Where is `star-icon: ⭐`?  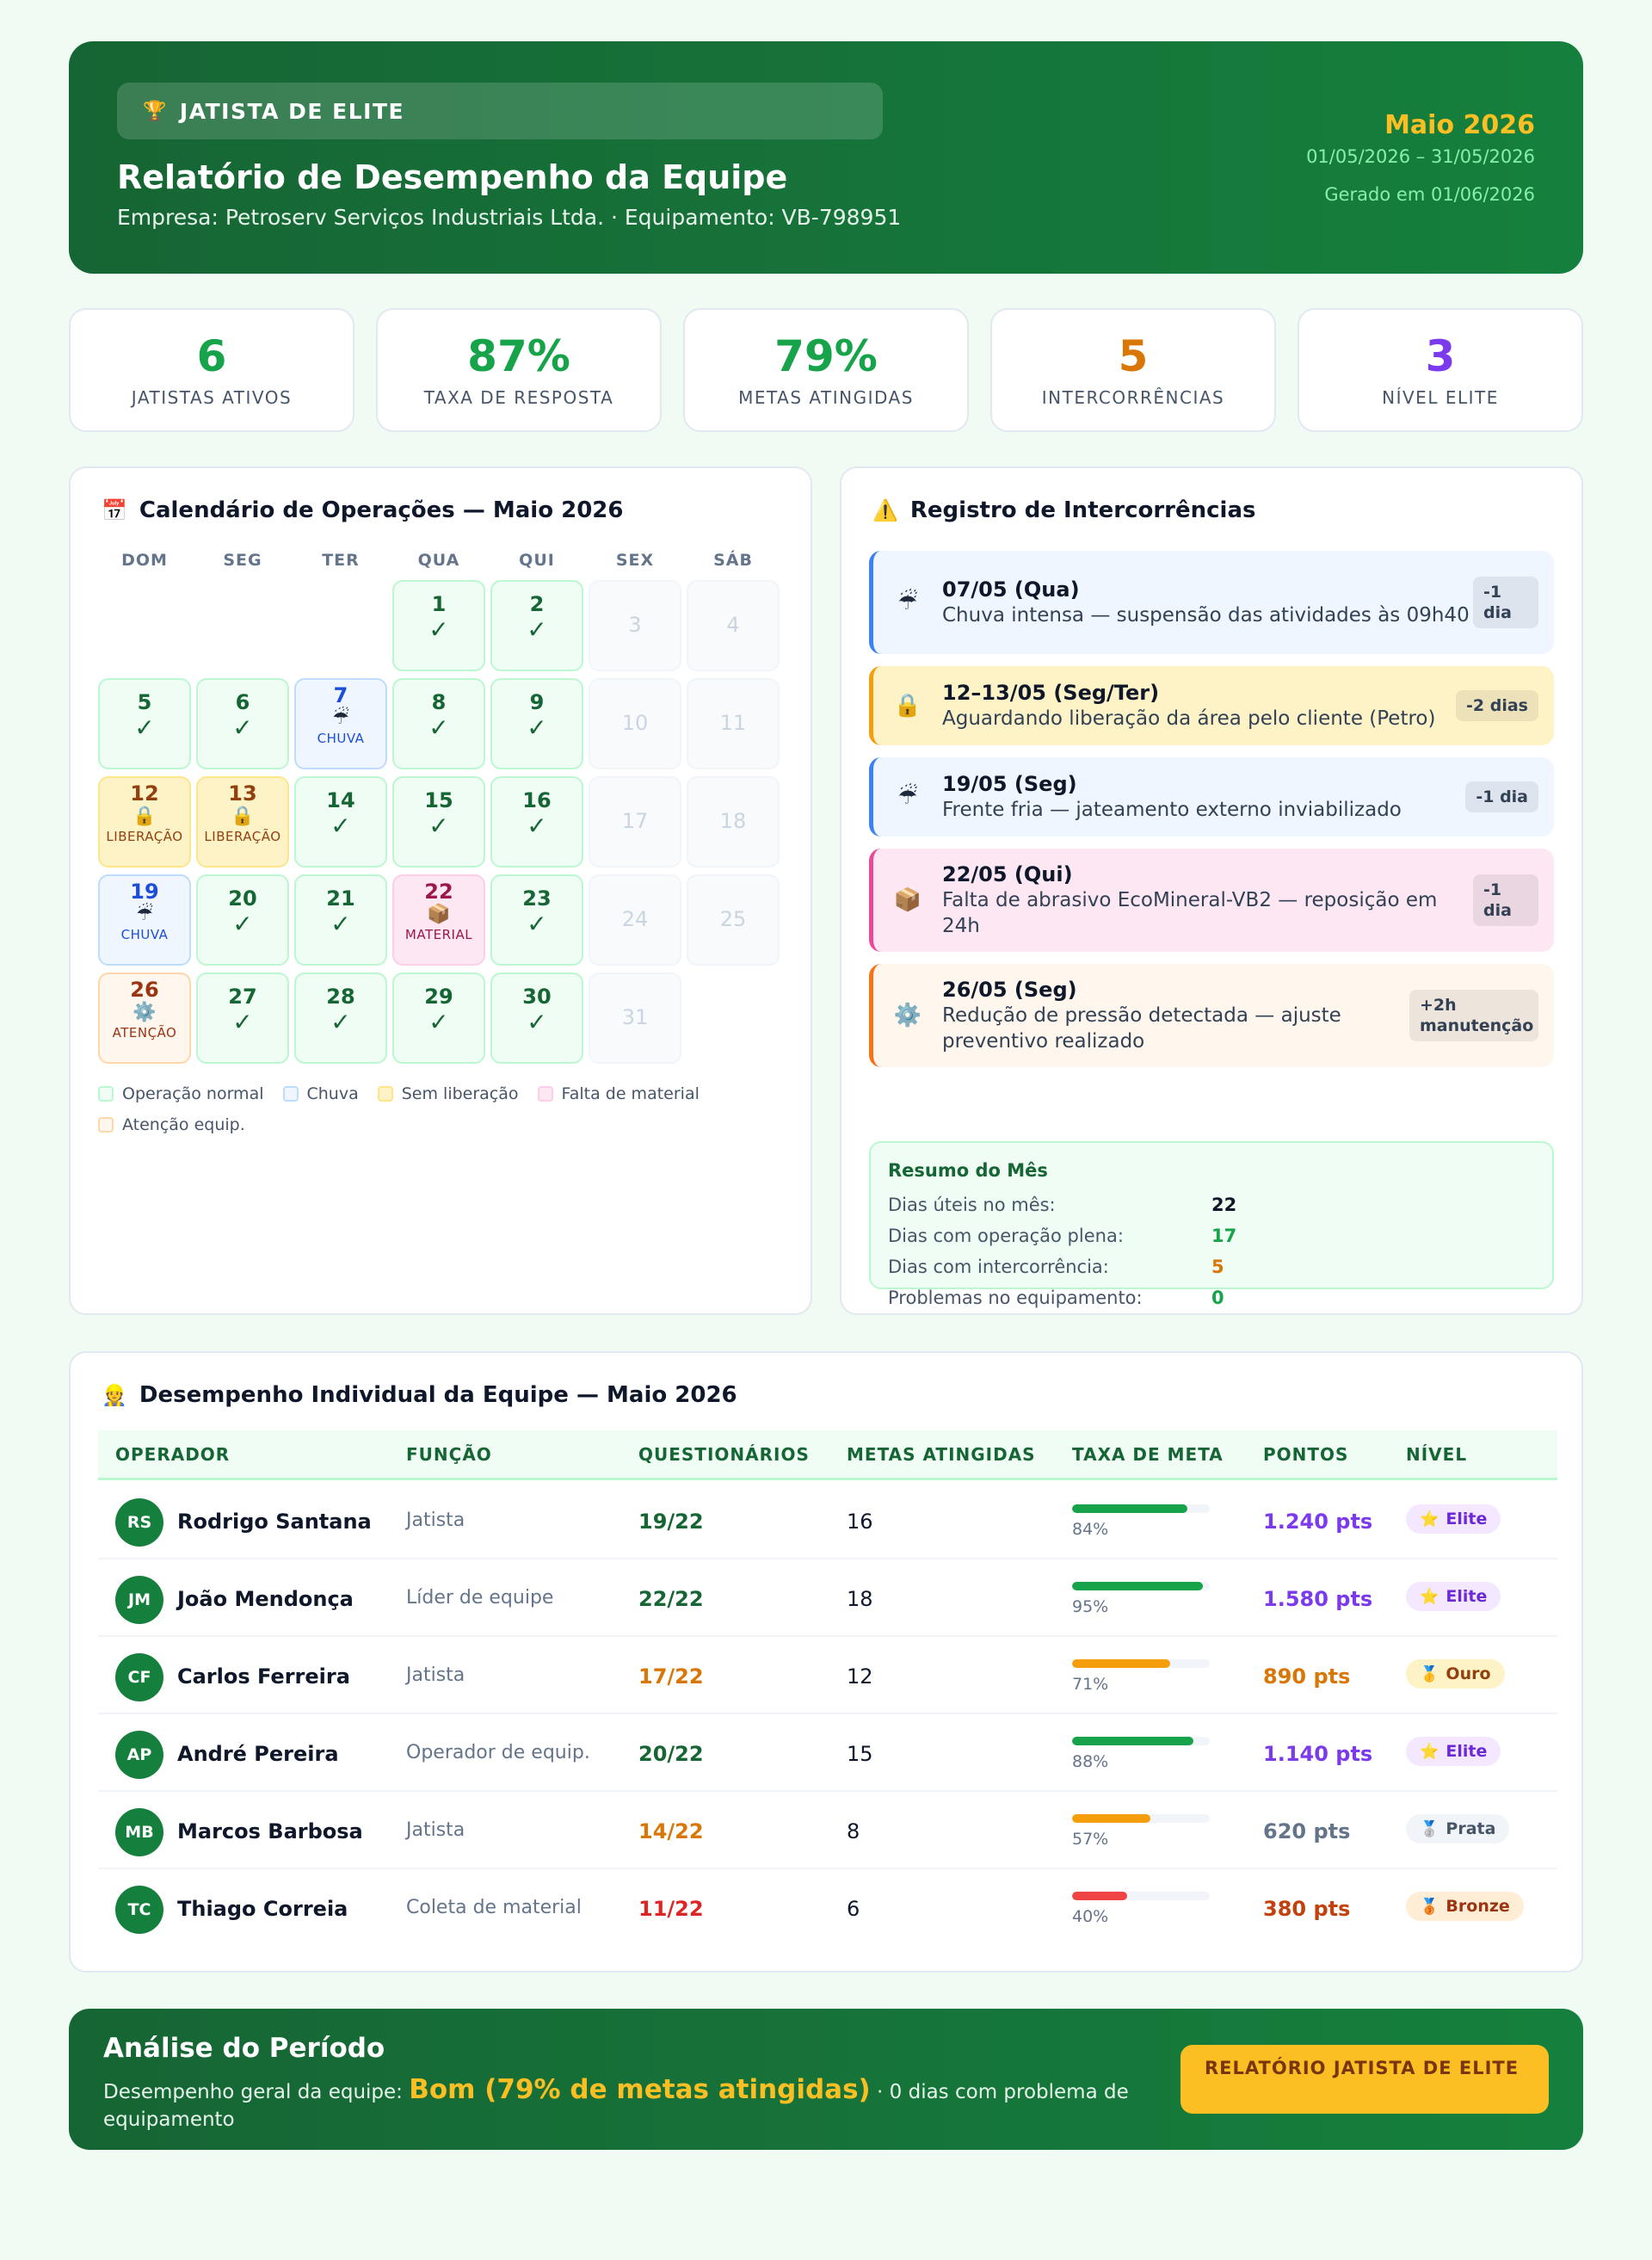 star-icon: ⭐ is located at coordinates (1429, 1596).